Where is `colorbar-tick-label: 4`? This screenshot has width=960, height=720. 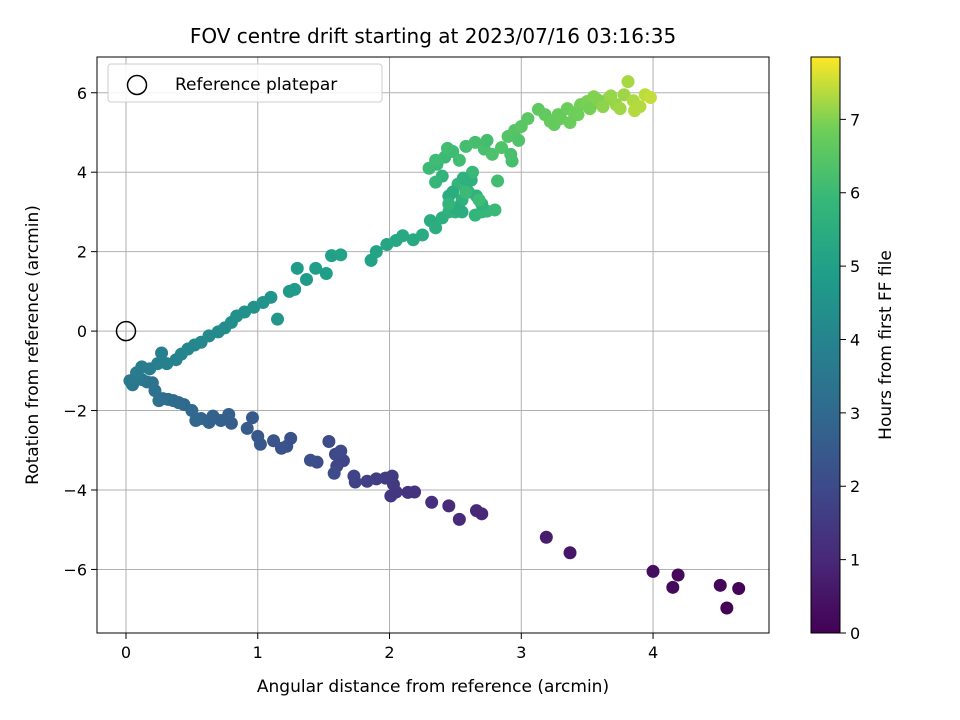
colorbar-tick-label: 4 is located at coordinates (855, 339).